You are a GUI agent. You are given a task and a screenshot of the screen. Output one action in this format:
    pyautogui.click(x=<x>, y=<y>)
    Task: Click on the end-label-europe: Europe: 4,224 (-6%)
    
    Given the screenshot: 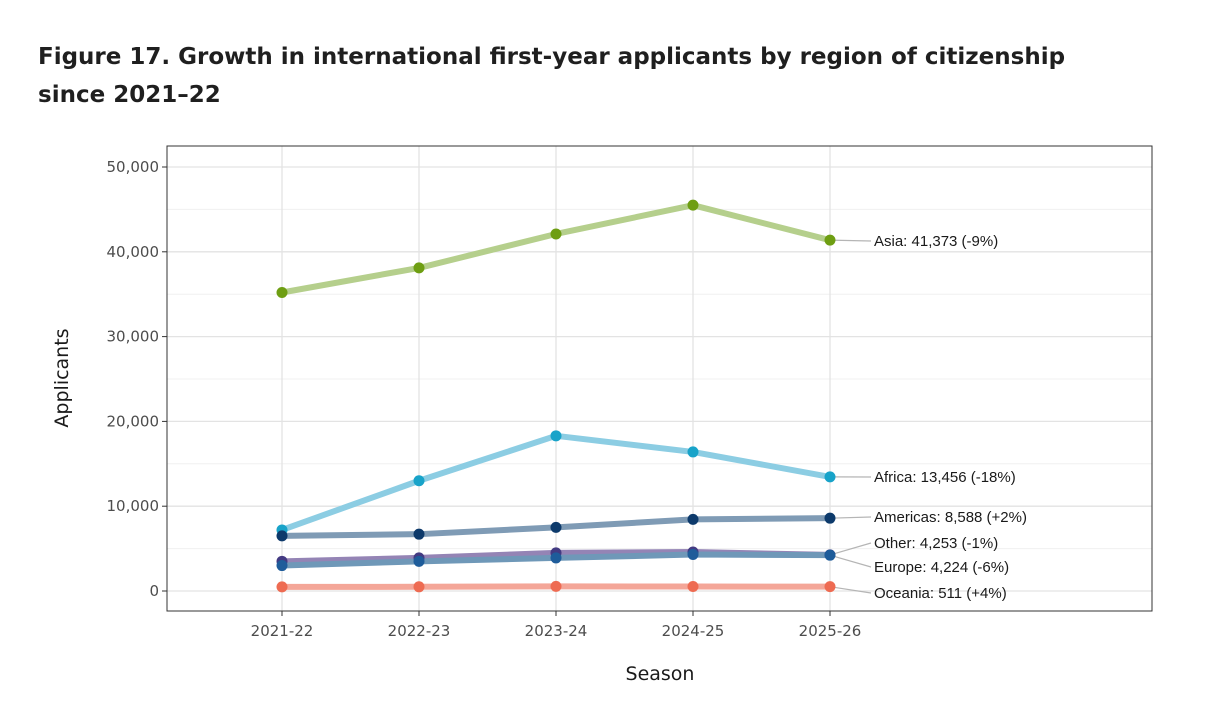 What is the action you would take?
    pyautogui.click(x=941, y=567)
    